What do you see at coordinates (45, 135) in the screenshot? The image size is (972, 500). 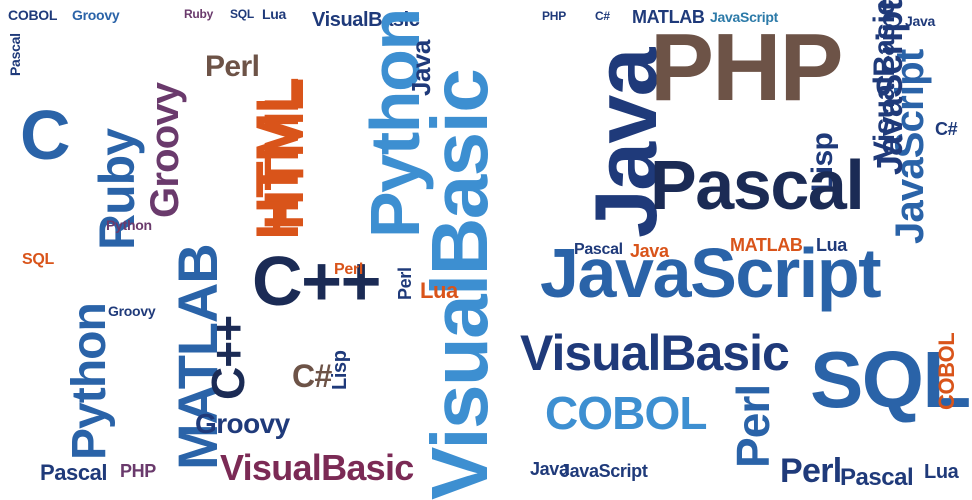 I see `cloud-word: C` at bounding box center [45, 135].